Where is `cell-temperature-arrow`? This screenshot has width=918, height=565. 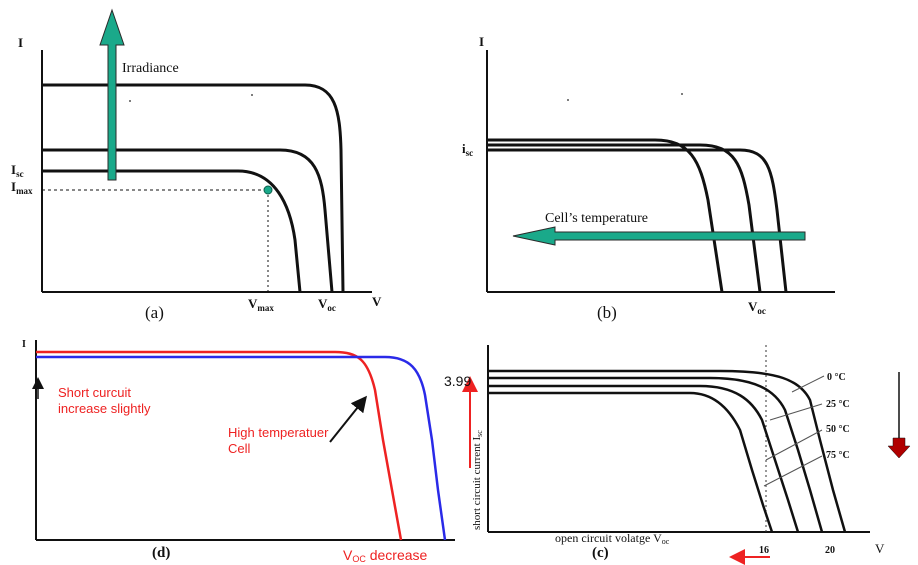 cell-temperature-arrow is located at coordinates (659, 236).